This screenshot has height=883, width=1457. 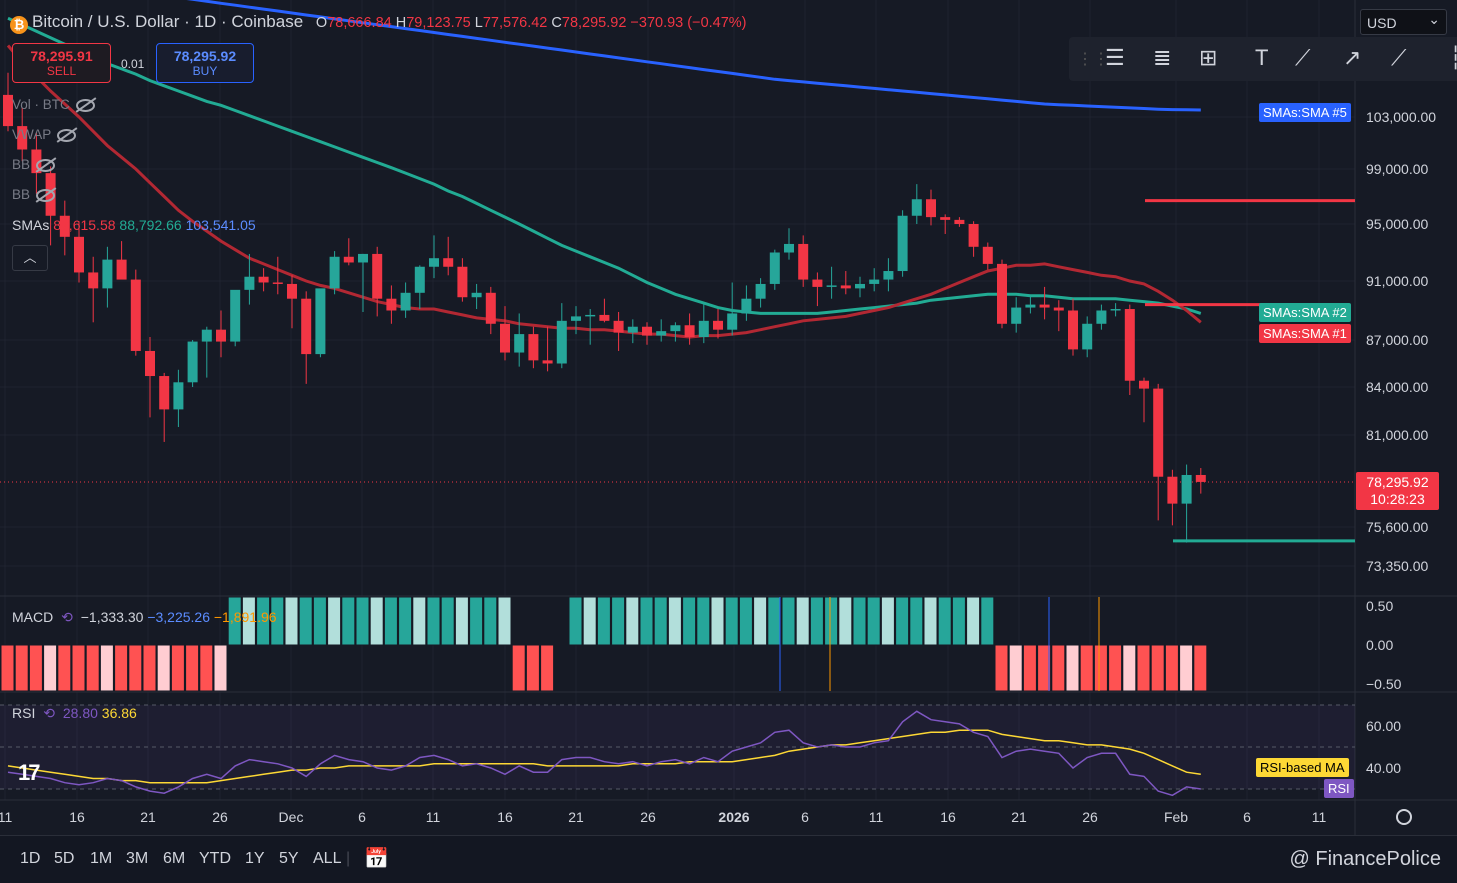 What do you see at coordinates (74, 713) in the screenshot?
I see `rsi-legend: RSI ⟲ 28.80 36.86` at bounding box center [74, 713].